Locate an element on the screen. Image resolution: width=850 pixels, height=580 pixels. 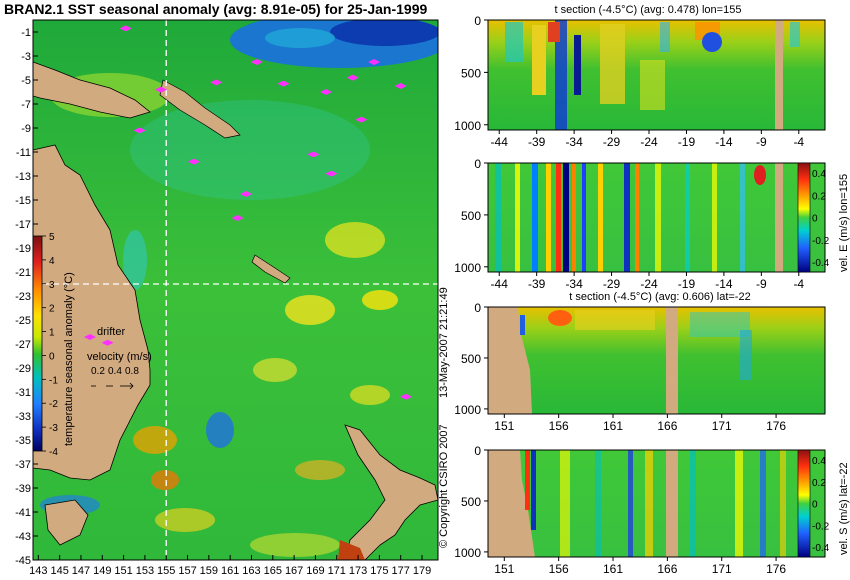
vel-s-colorbar-ticks: 0.4 0.2 0 -0.2 -0.4 is located at coordinates (821, 505).